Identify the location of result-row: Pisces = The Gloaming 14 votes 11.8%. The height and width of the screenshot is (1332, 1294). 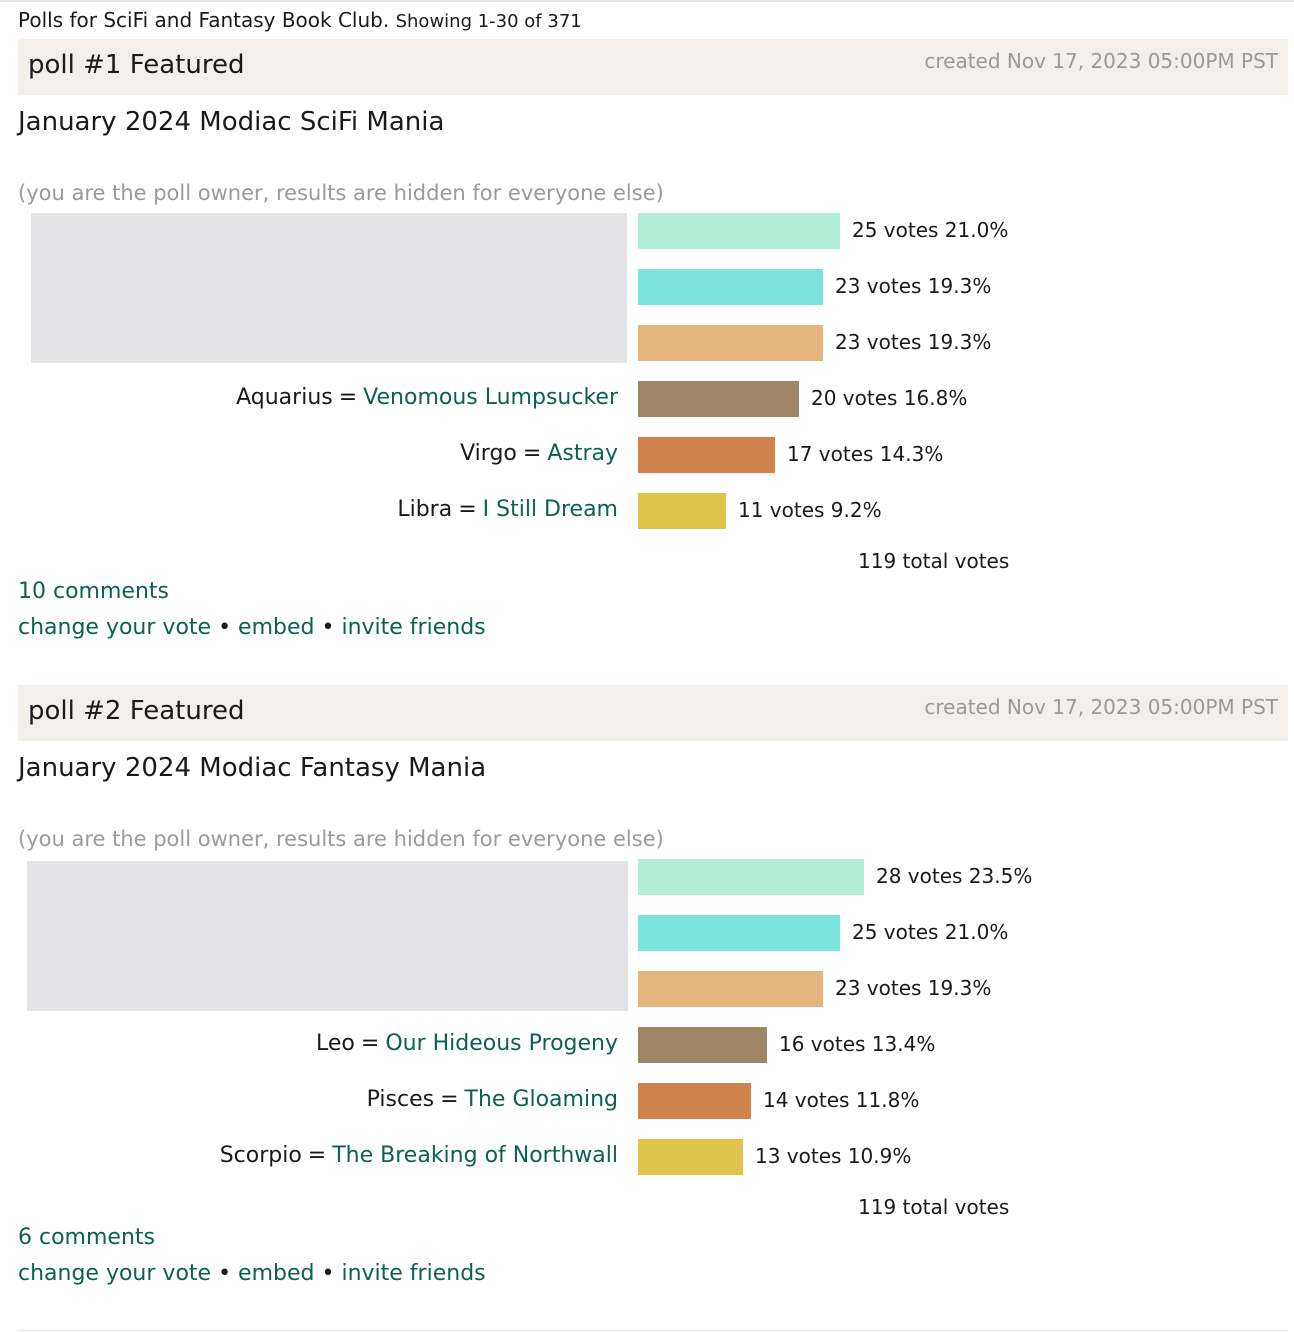
(647, 1101).